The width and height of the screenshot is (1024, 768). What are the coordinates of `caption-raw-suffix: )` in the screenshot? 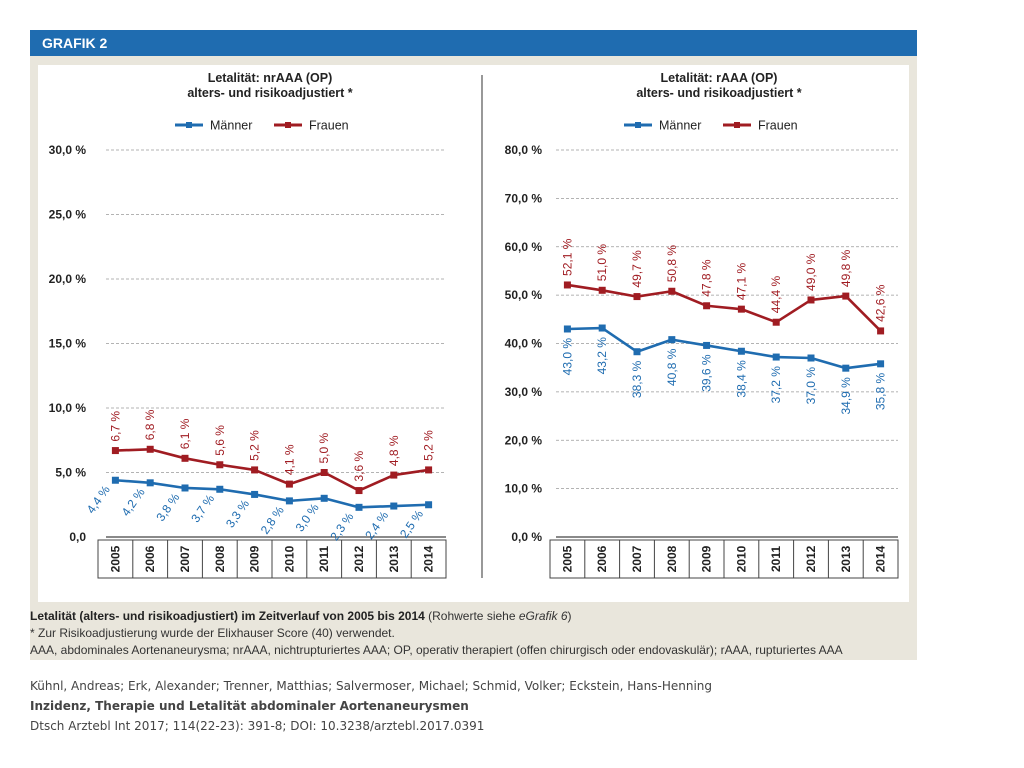 It's located at (569, 616).